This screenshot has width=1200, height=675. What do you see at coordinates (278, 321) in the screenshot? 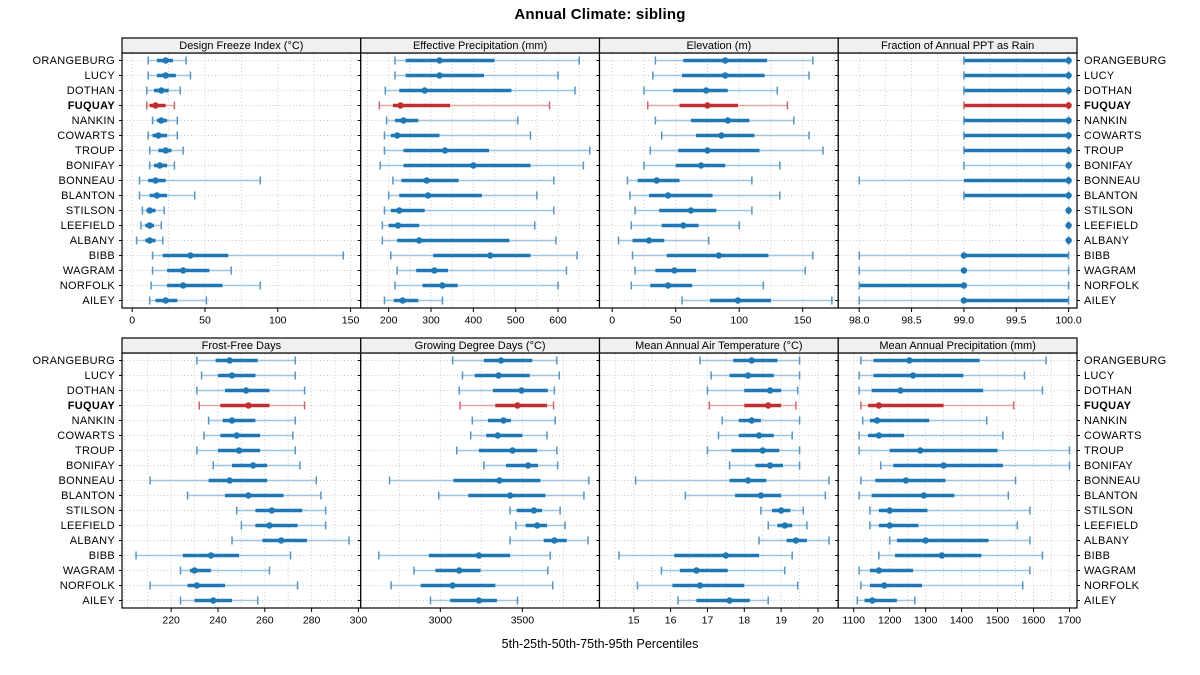
I see `axis-tick-label: 100` at bounding box center [278, 321].